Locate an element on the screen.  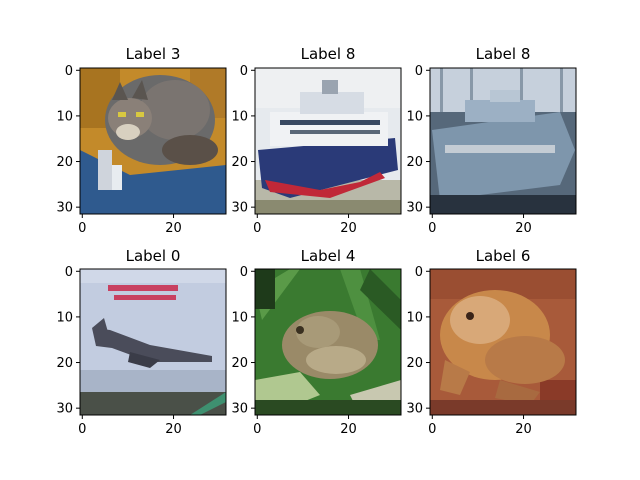
panel-3: Label 0 is located at coordinates (153, 331).